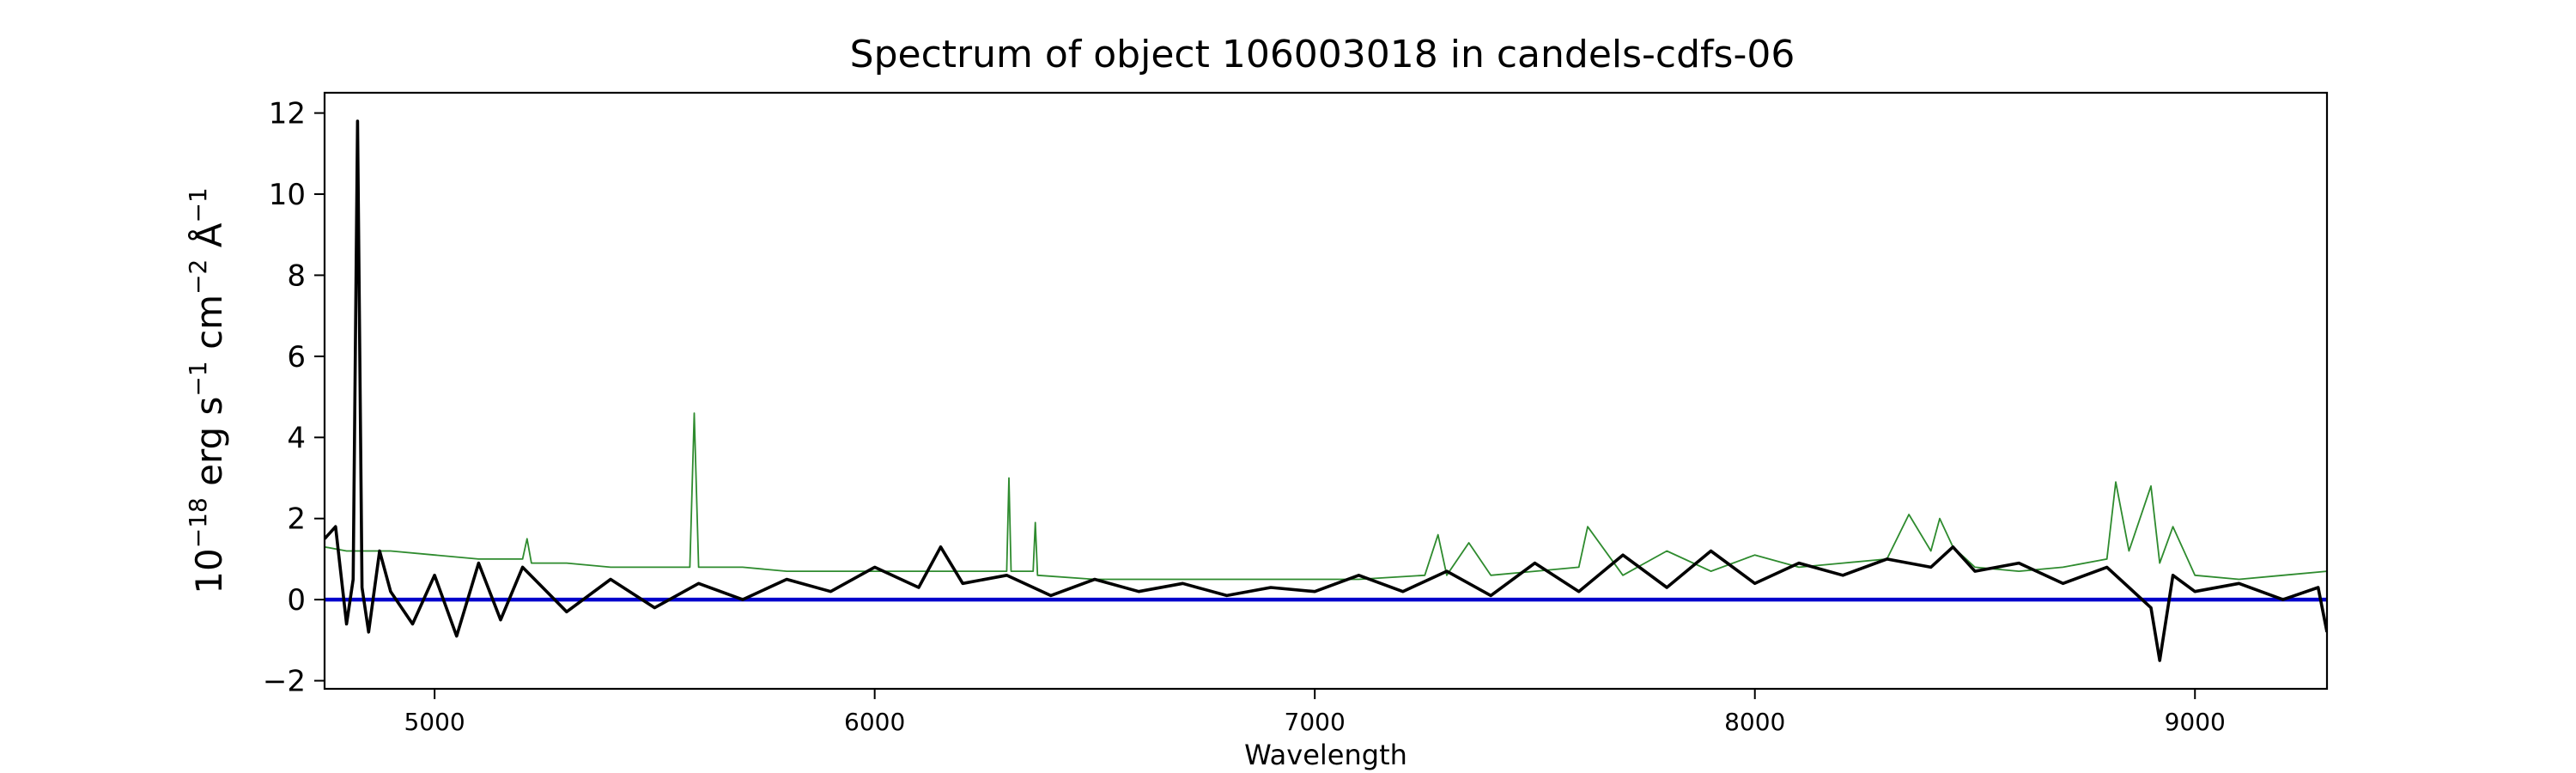  What do you see at coordinates (209, 328) in the screenshot?
I see `y-label-part2: cm` at bounding box center [209, 328].